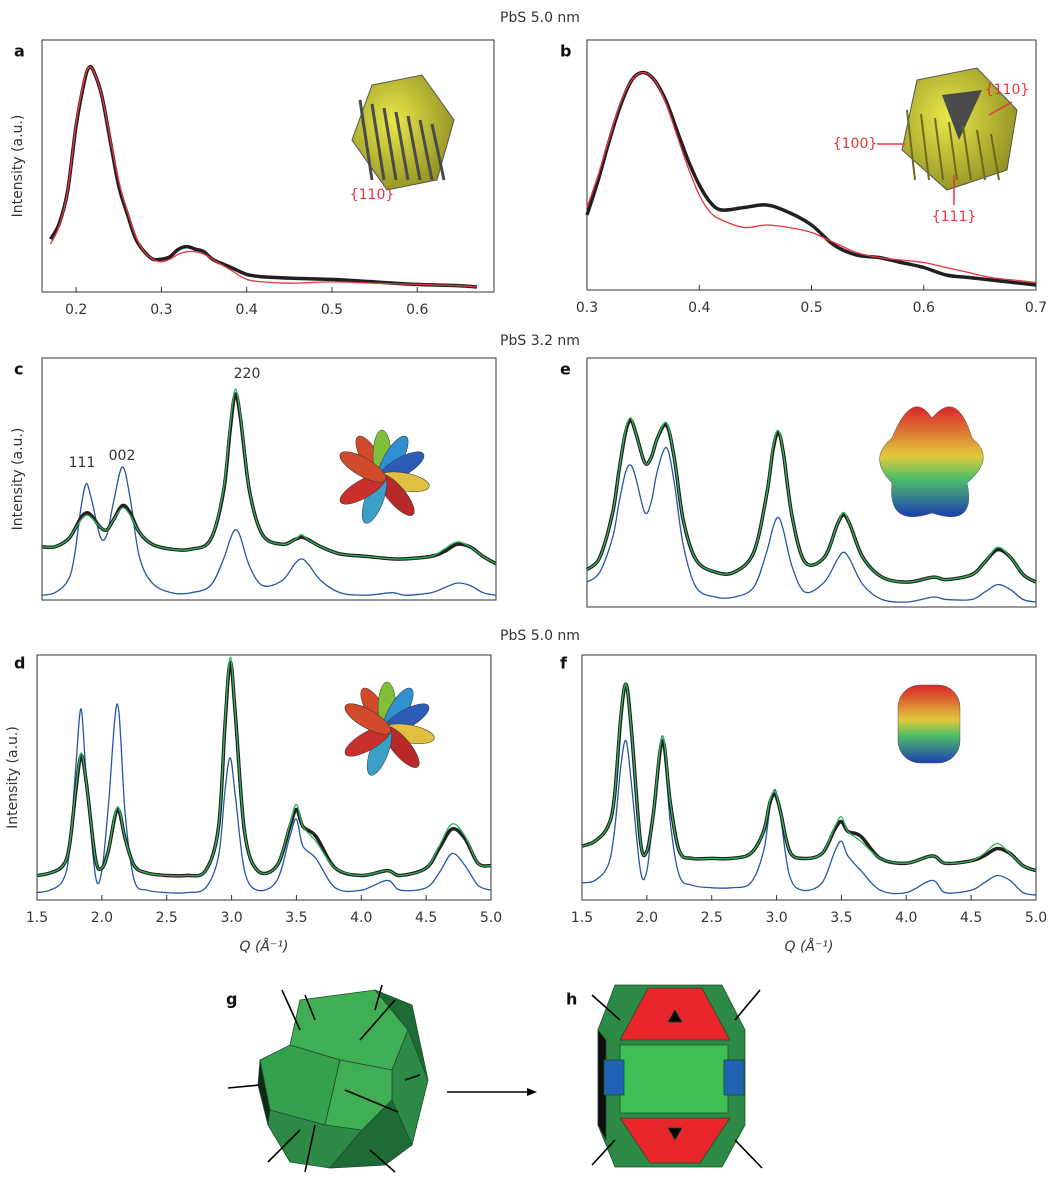 This screenshot has width=1048, height=1177. Describe the element at coordinates (18, 369) in the screenshot. I see `panel-label: c` at that location.